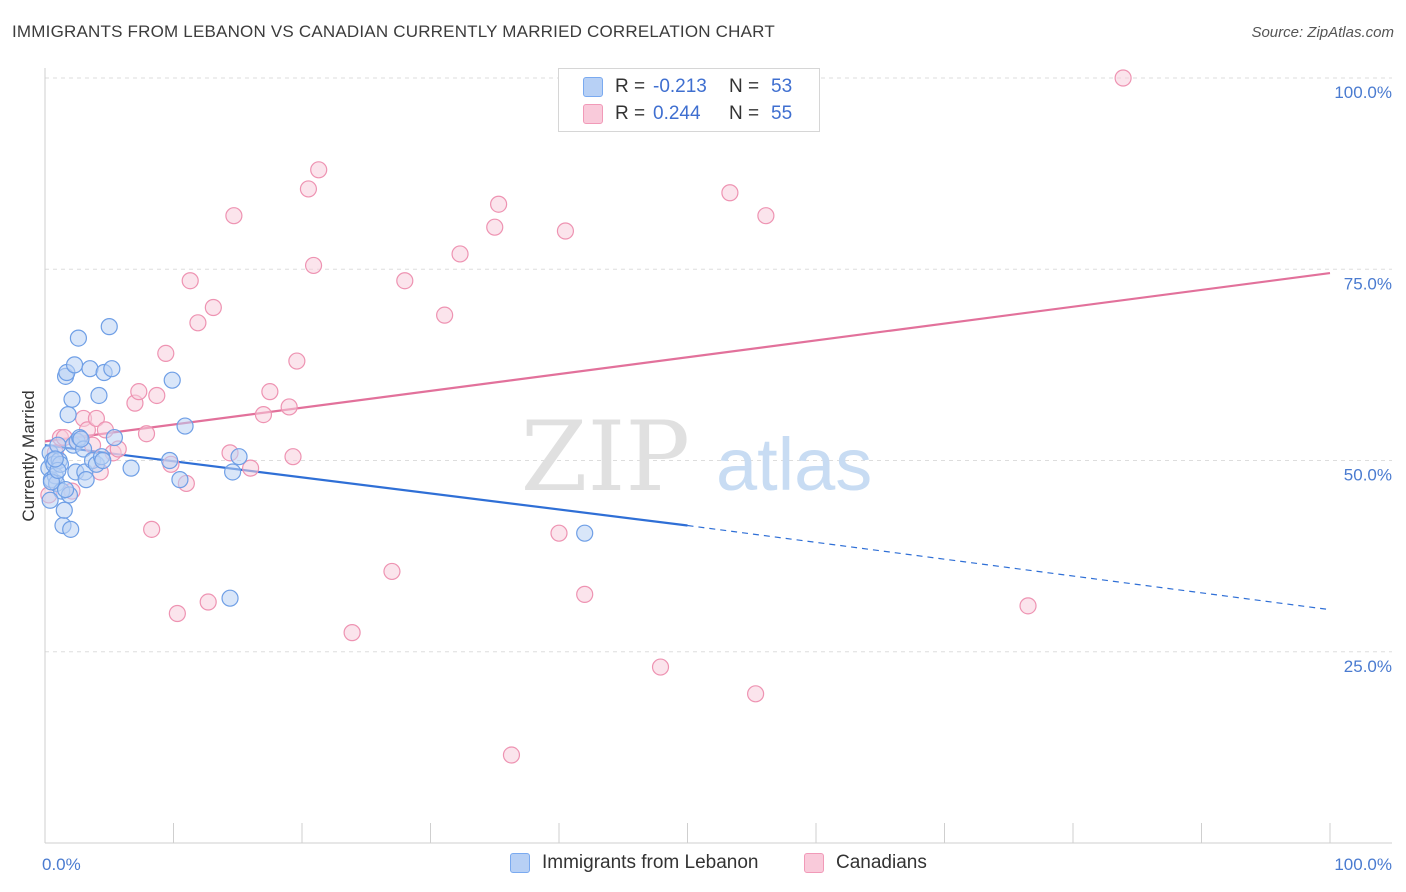 Image resolution: width=1406 pixels, height=892 pixels. What do you see at coordinates (593, 114) in the screenshot?
I see `legend-swatch-canadians` at bounding box center [593, 114].